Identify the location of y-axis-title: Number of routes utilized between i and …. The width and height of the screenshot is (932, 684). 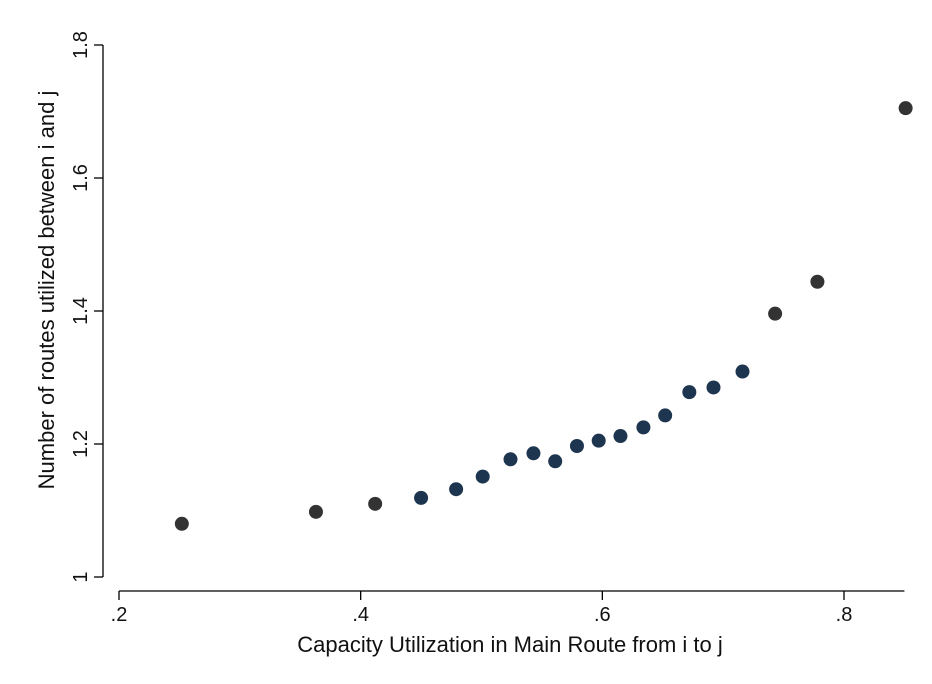
(46, 290).